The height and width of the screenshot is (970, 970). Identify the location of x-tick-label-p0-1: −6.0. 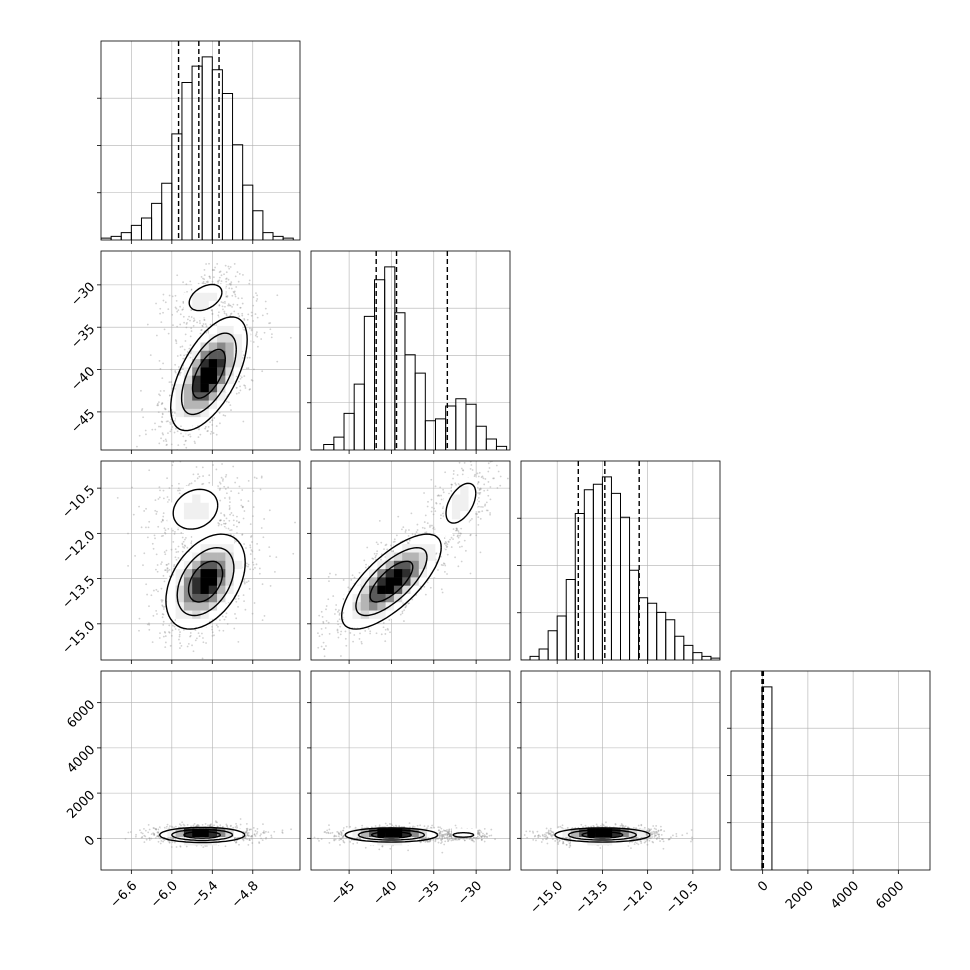
(164, 894).